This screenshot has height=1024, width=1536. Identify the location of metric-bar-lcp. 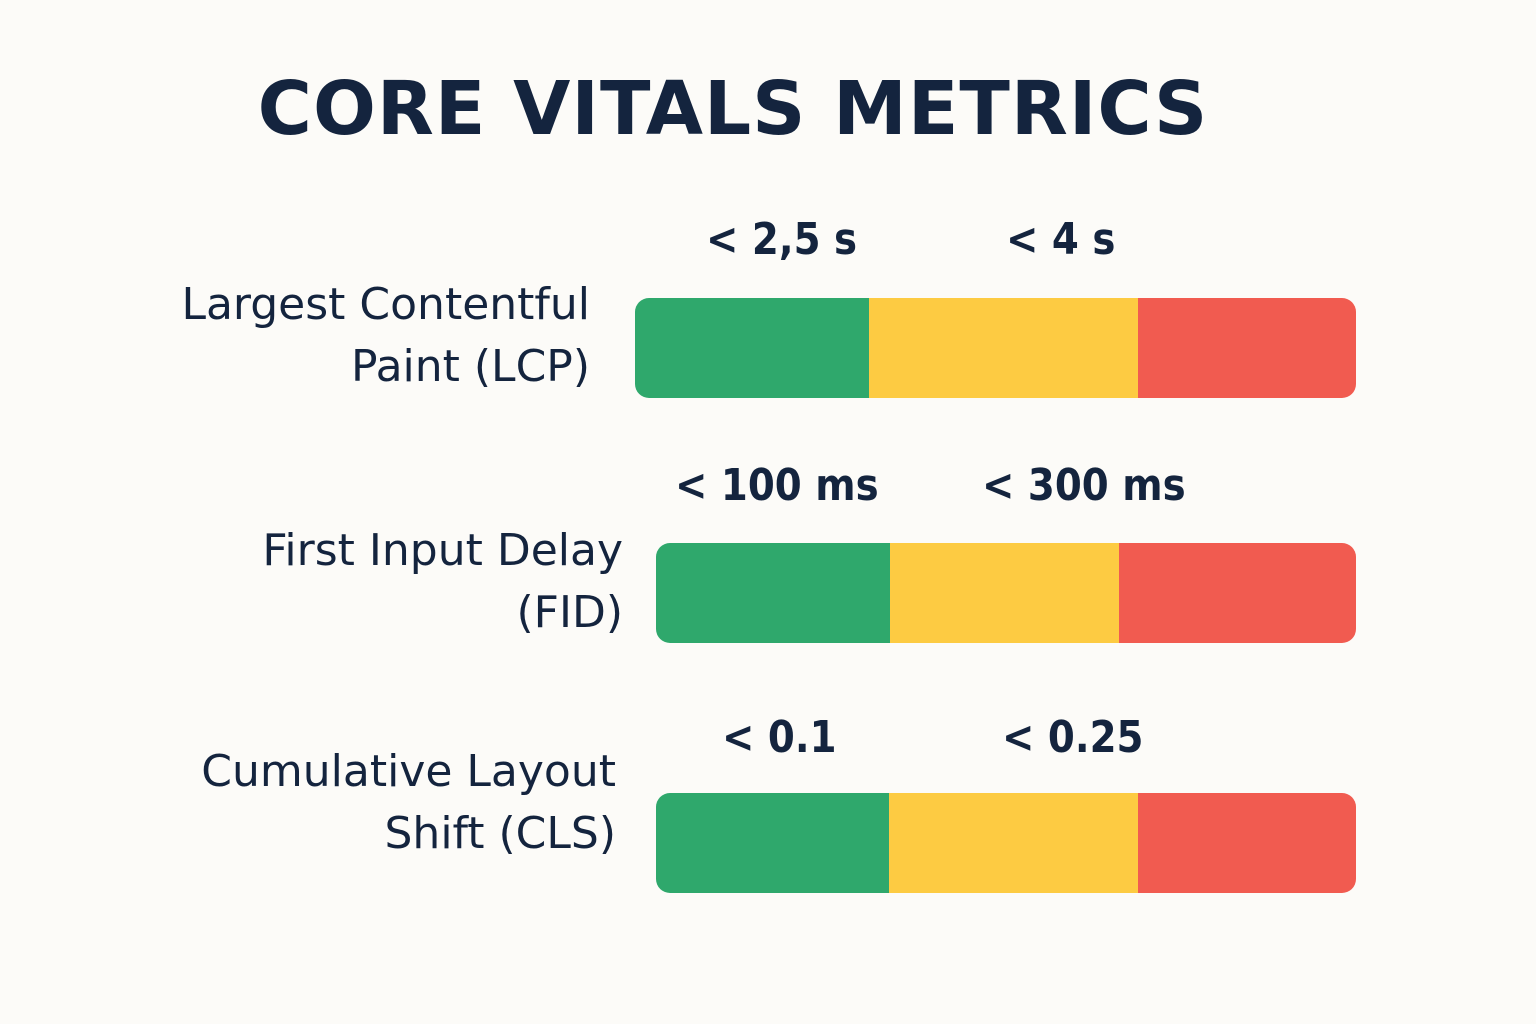
(995, 348).